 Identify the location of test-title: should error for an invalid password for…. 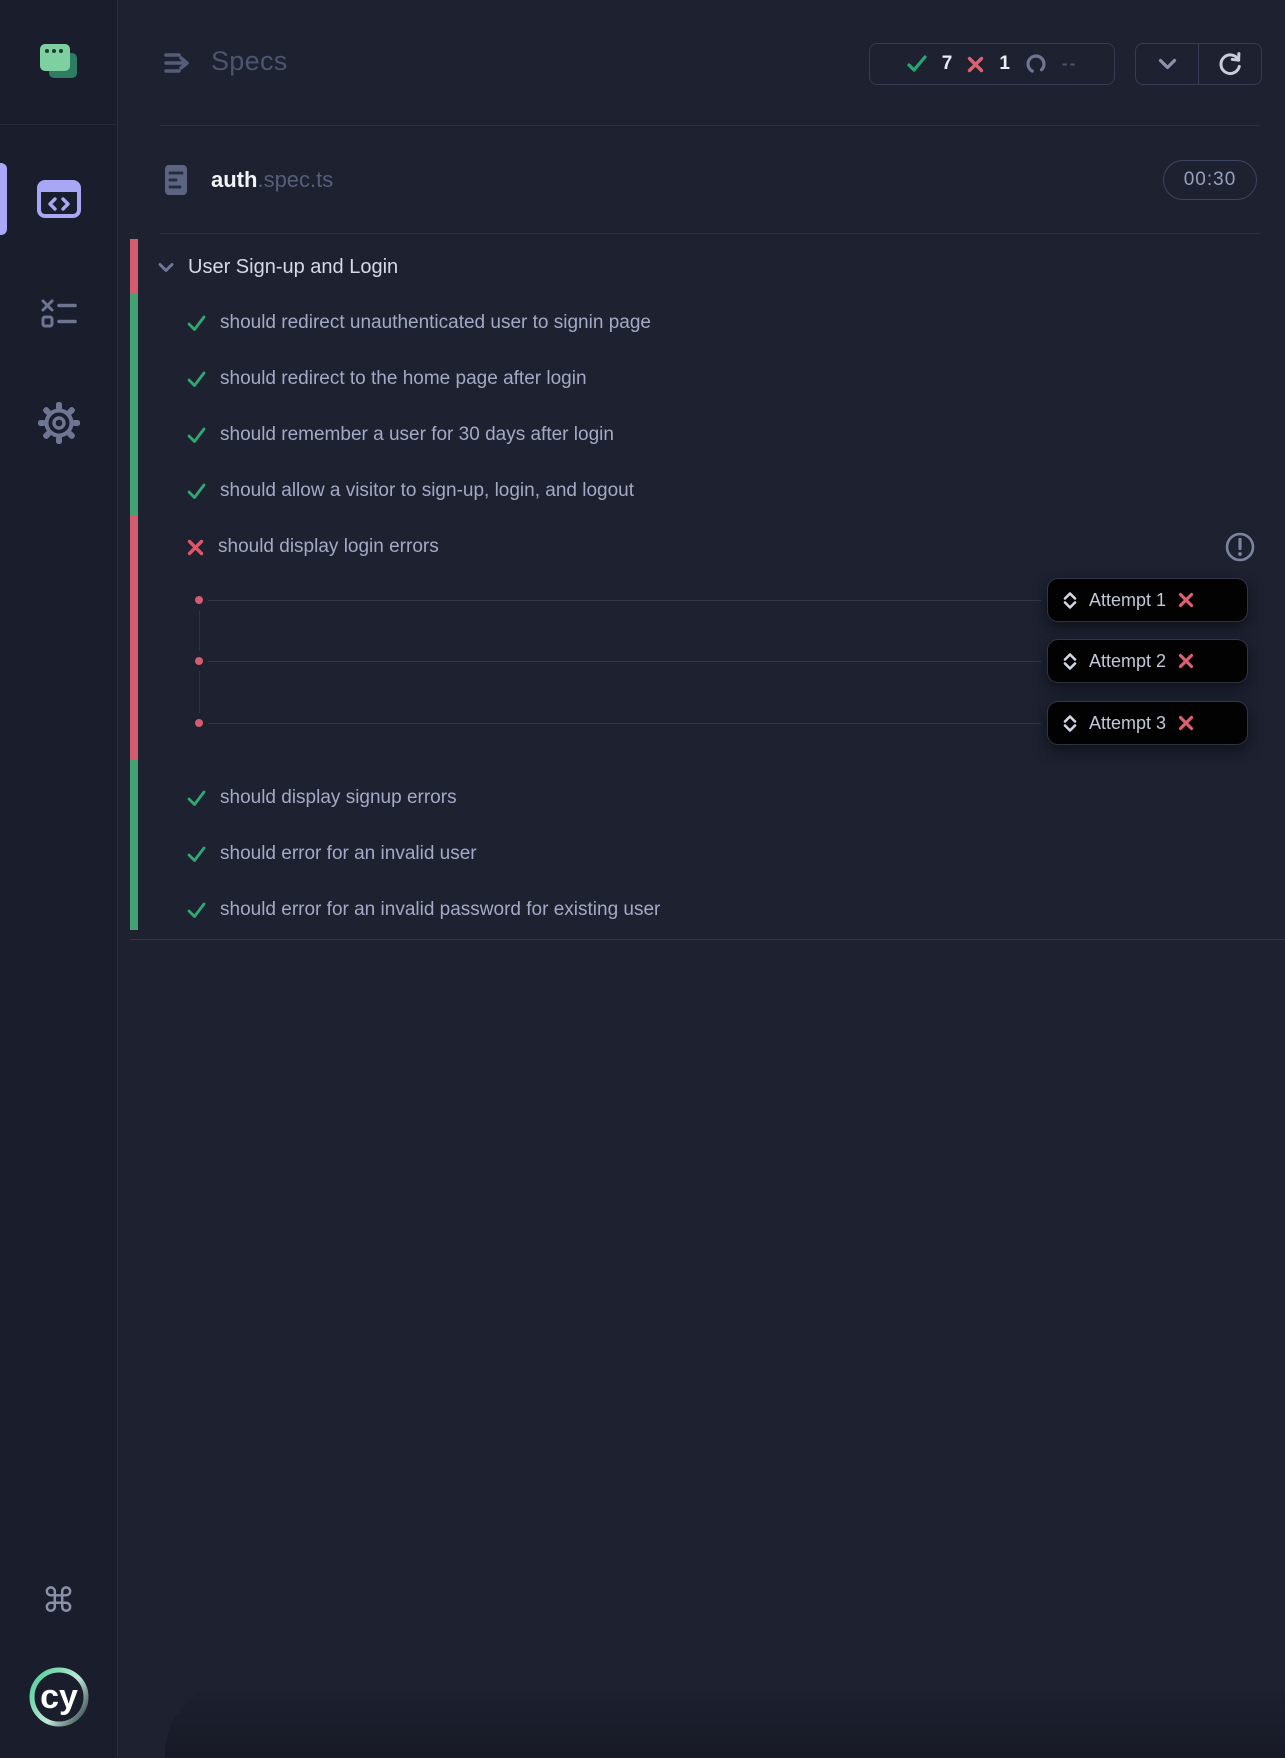
(440, 909).